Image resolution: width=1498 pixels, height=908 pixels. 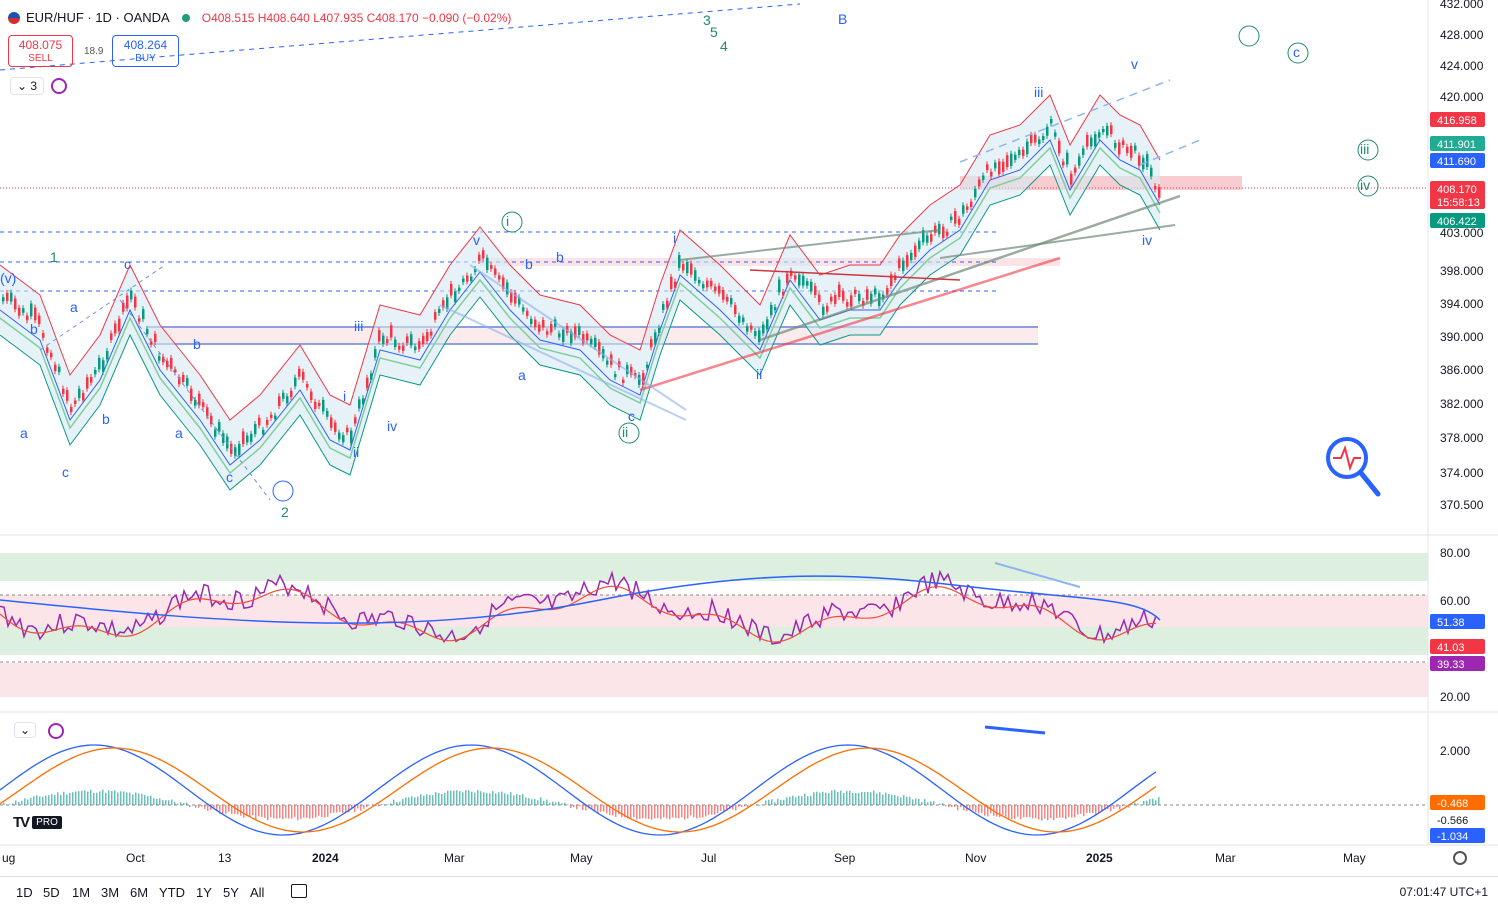 What do you see at coordinates (1460, 858) in the screenshot?
I see `settings-gear-icon` at bounding box center [1460, 858].